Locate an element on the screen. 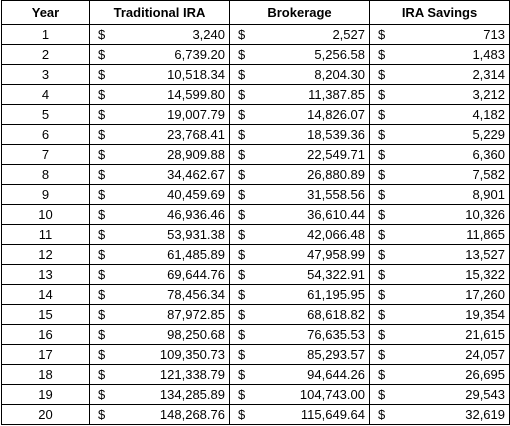  amount-cell: $36,610.44 is located at coordinates (299, 214).